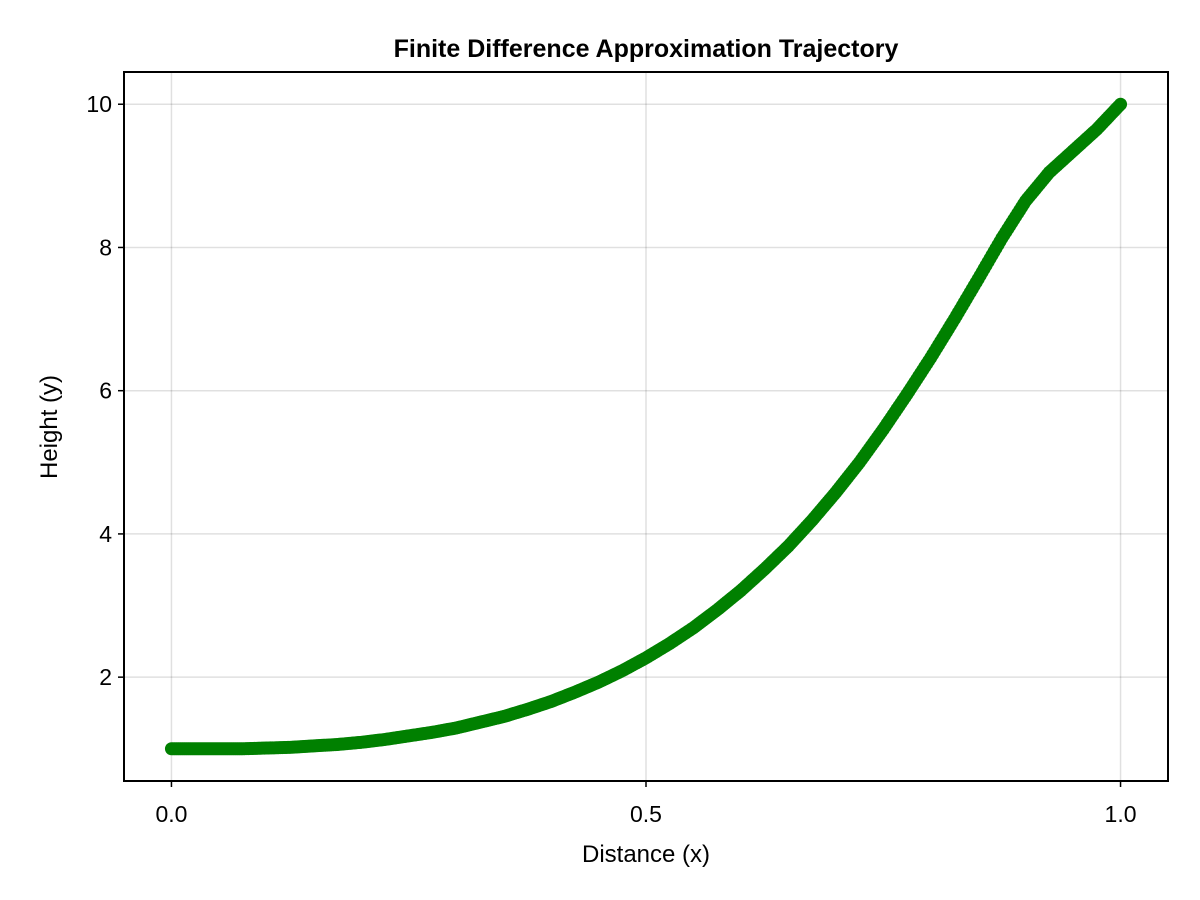 This screenshot has height=900, width=1200. Describe the element at coordinates (99, 104) in the screenshot. I see `y-tick-label: 10` at that location.